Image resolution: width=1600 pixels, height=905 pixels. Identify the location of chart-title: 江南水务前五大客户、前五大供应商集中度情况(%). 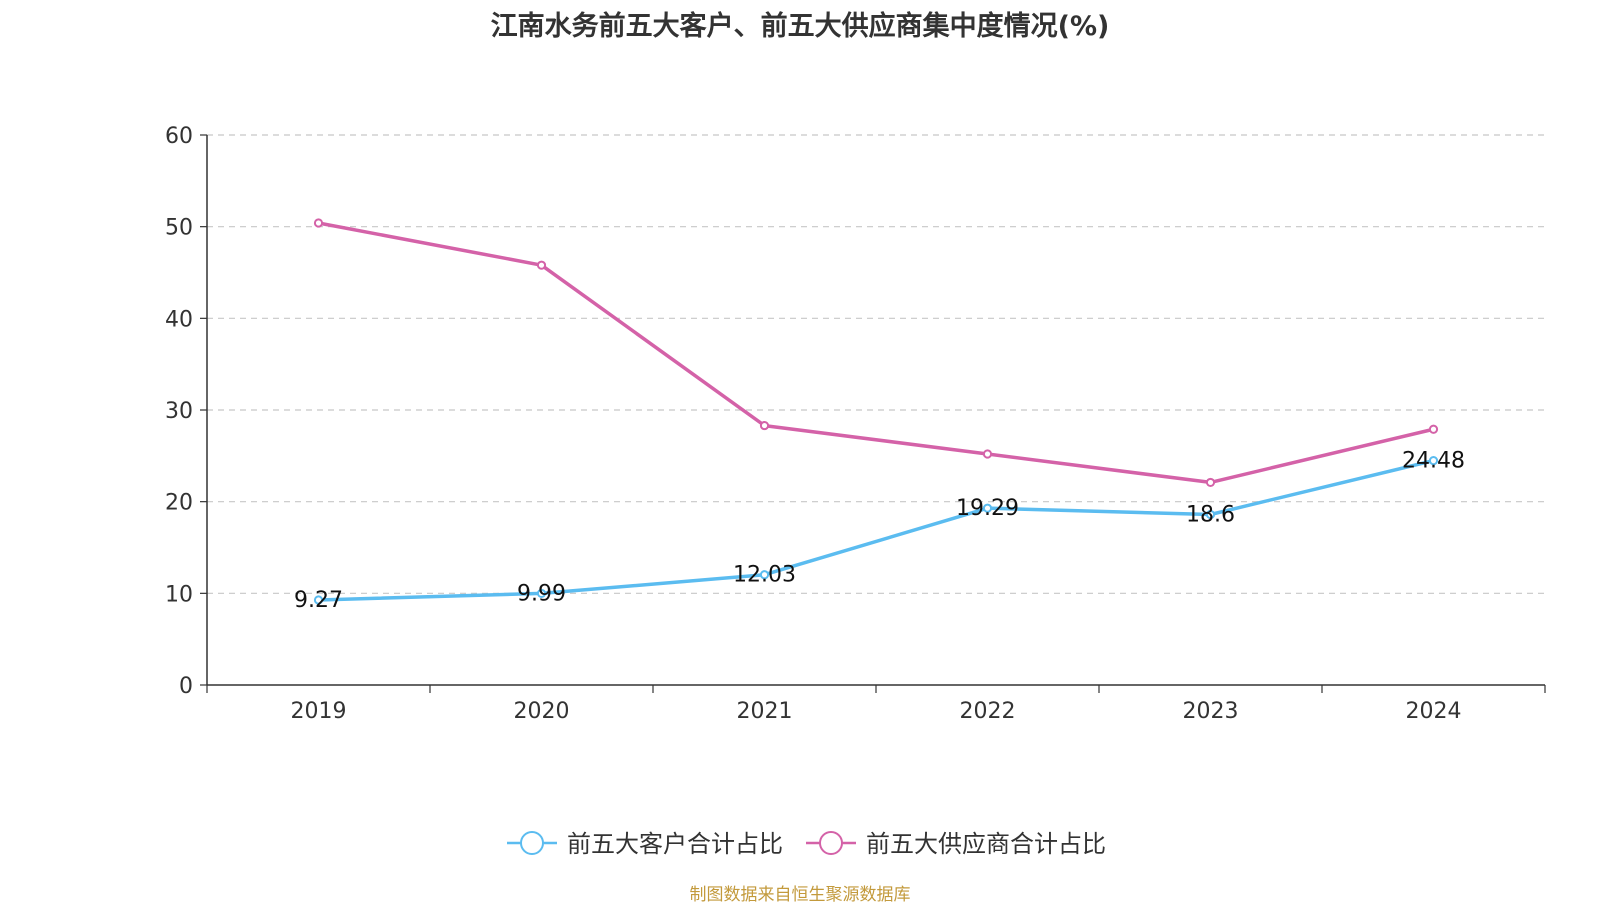
(800, 26).